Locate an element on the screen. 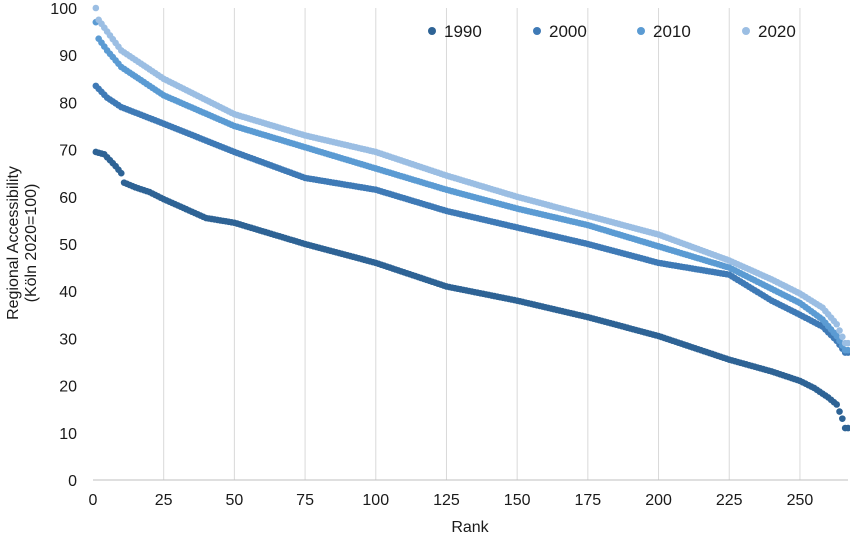 This screenshot has height=536, width=850. y-axis-title-line-1: Regional Accessibility is located at coordinates (13, 243).